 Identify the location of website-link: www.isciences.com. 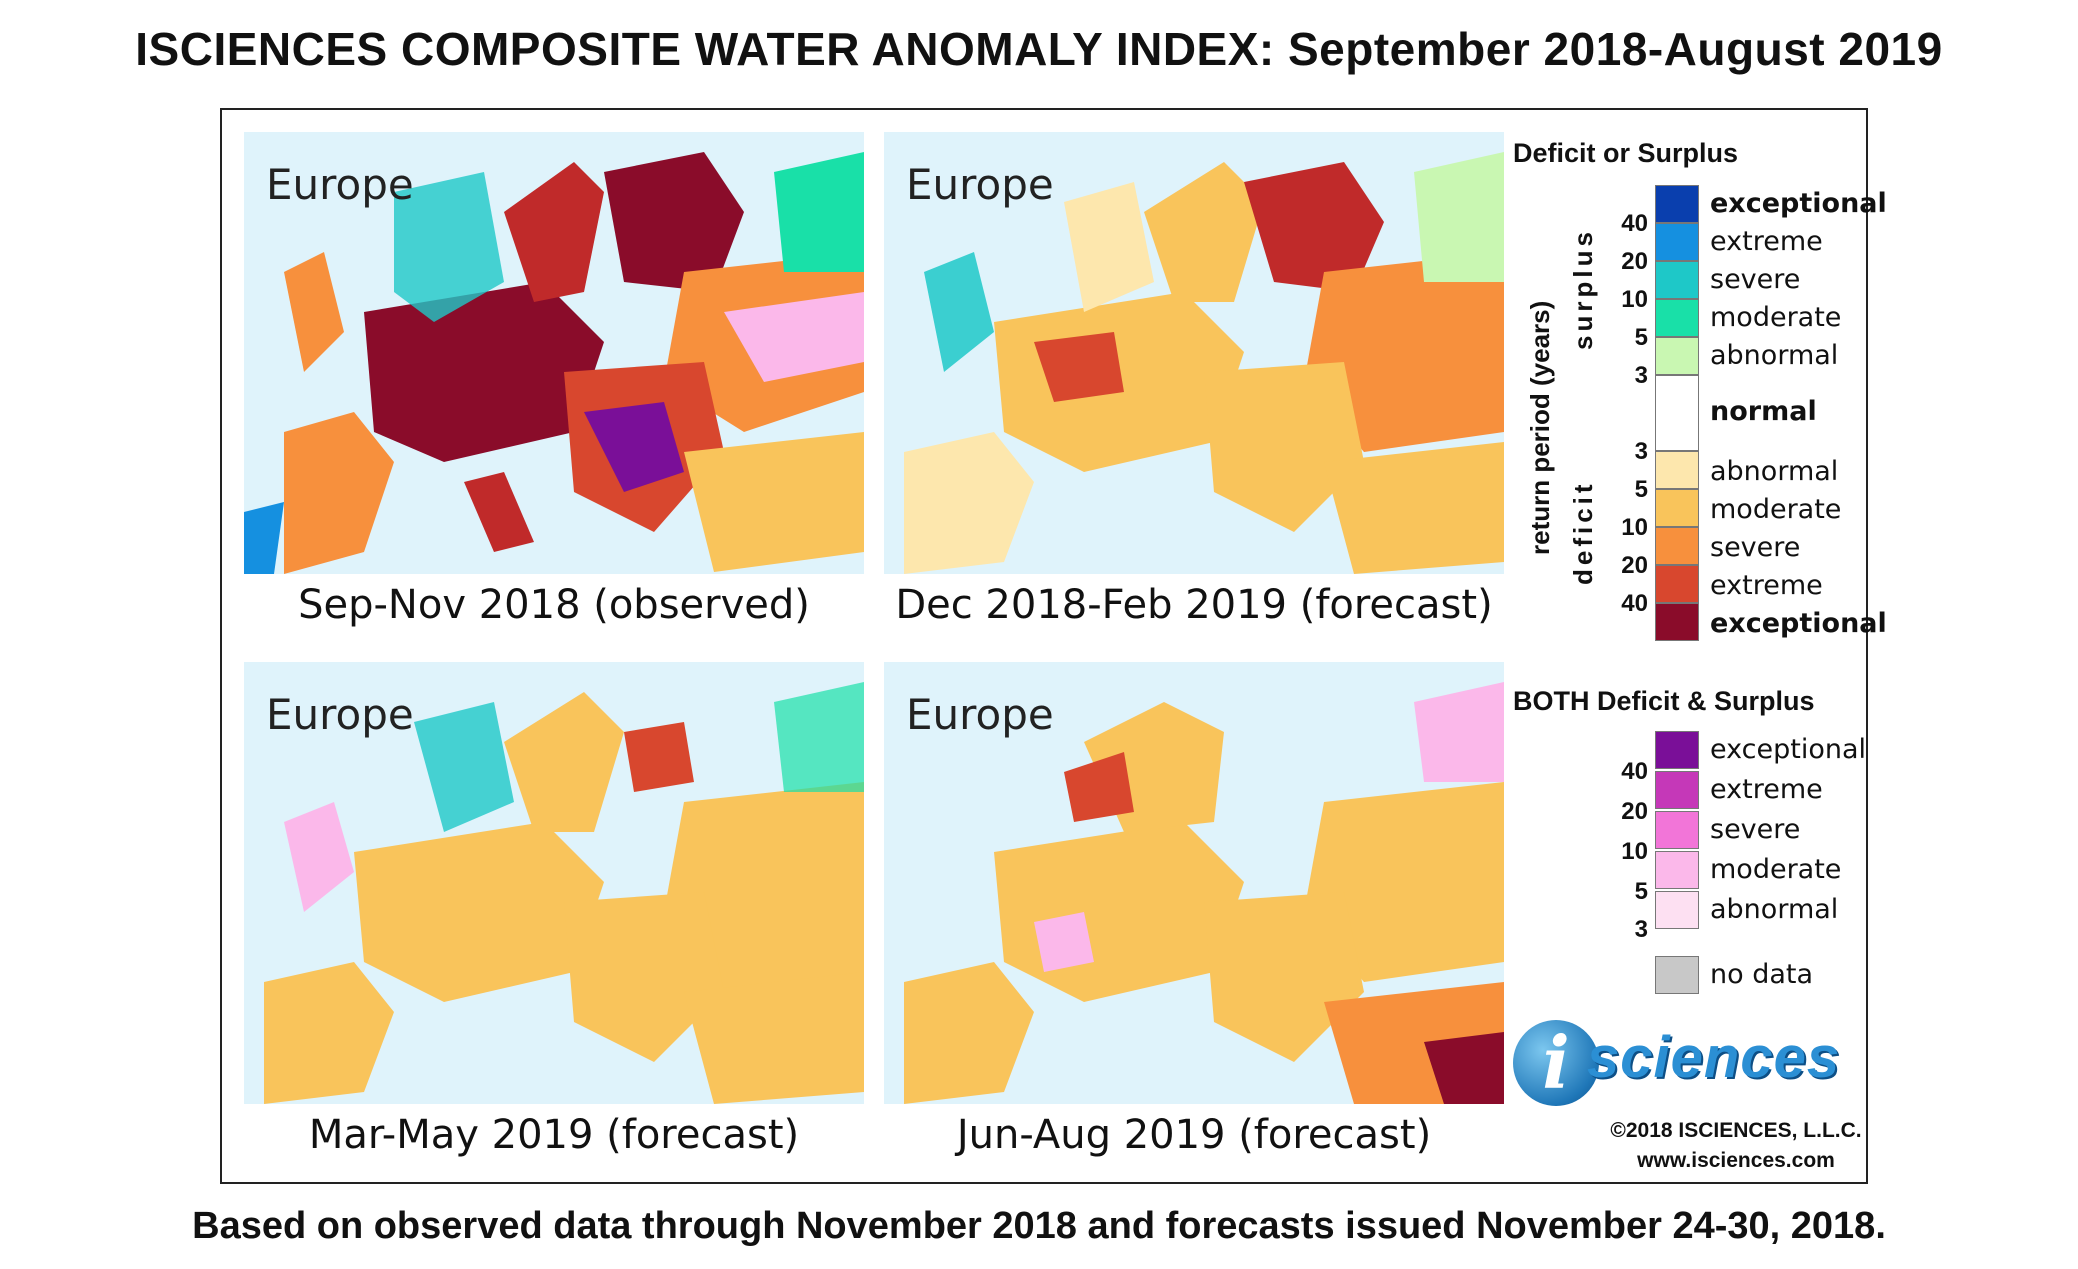
(1736, 1160).